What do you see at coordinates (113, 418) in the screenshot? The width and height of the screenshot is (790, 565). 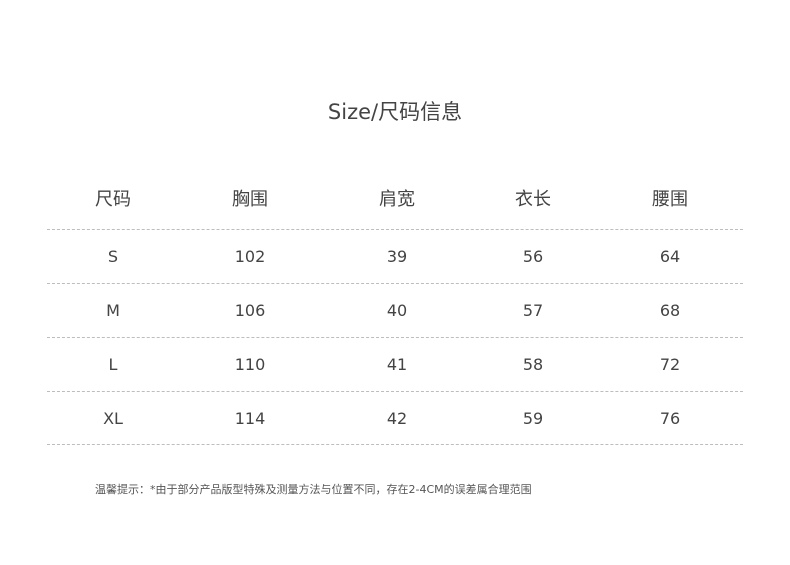 I see `table-cell: XL` at bounding box center [113, 418].